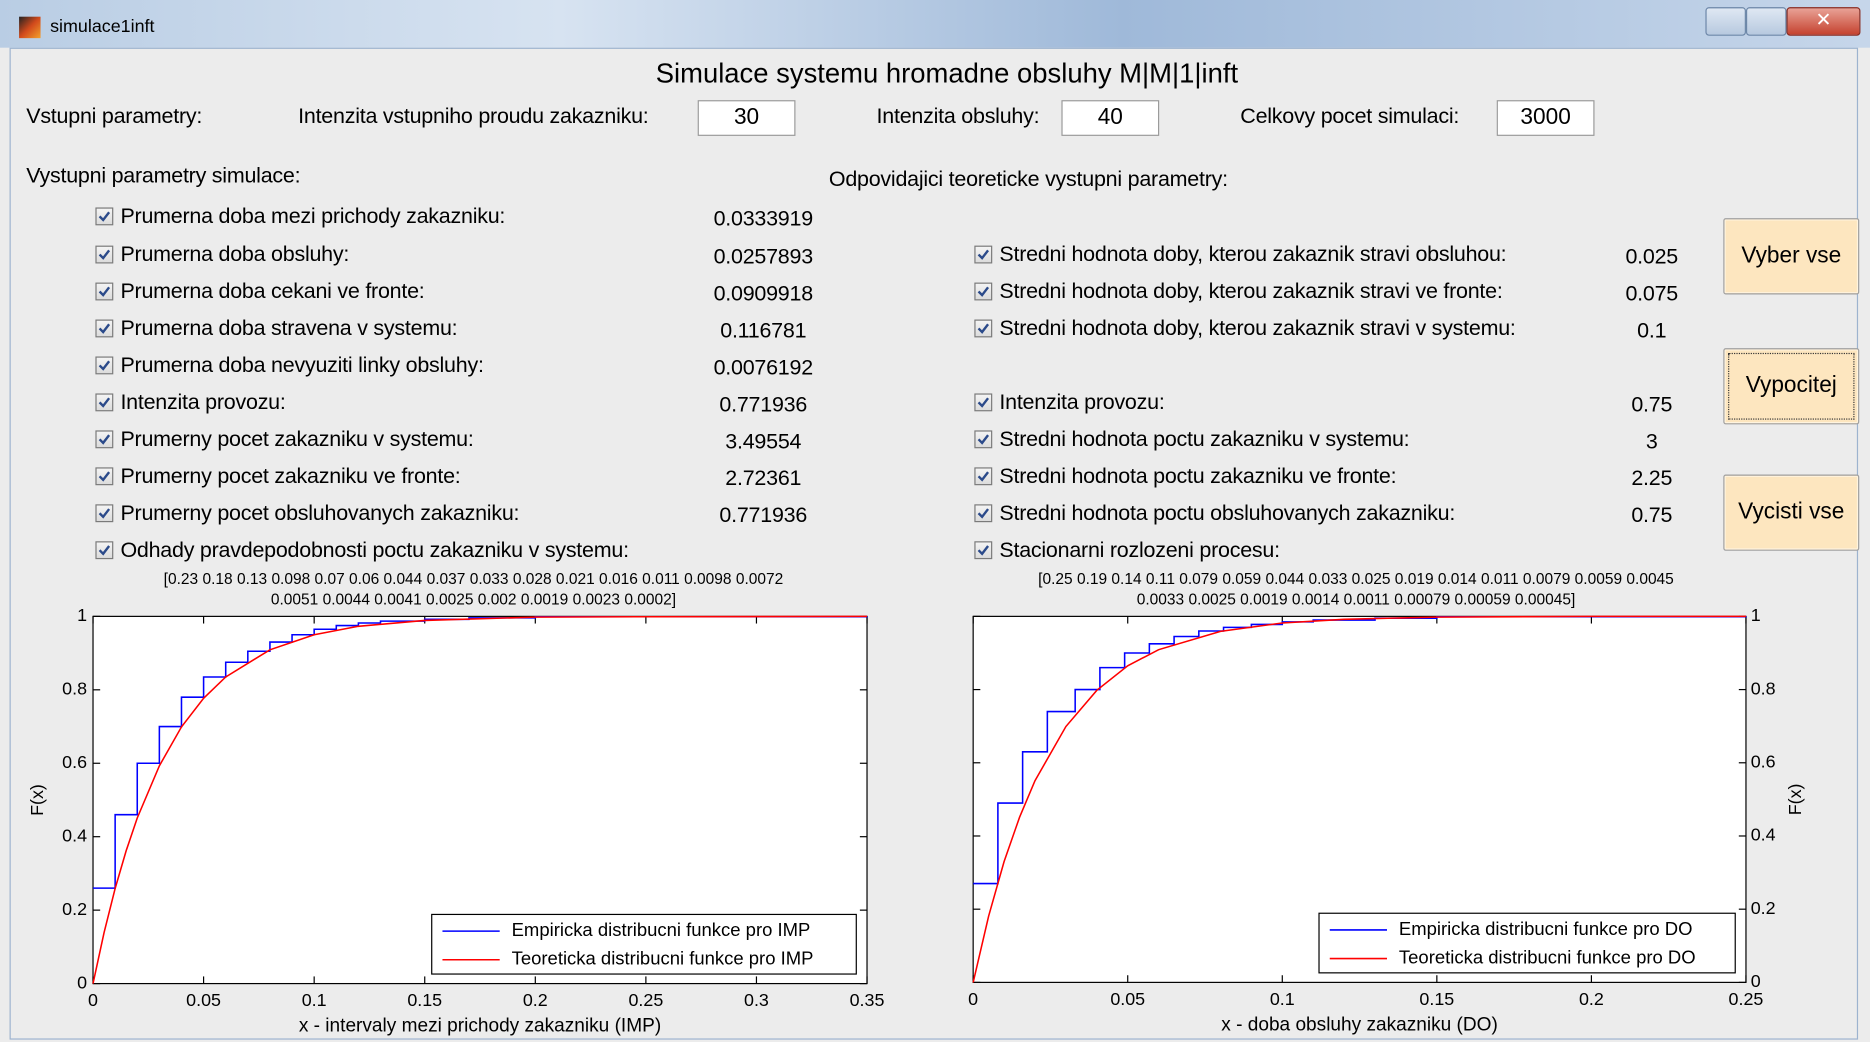  What do you see at coordinates (235, 254) in the screenshot?
I see `output-label: Prumerna doba obsluhy:` at bounding box center [235, 254].